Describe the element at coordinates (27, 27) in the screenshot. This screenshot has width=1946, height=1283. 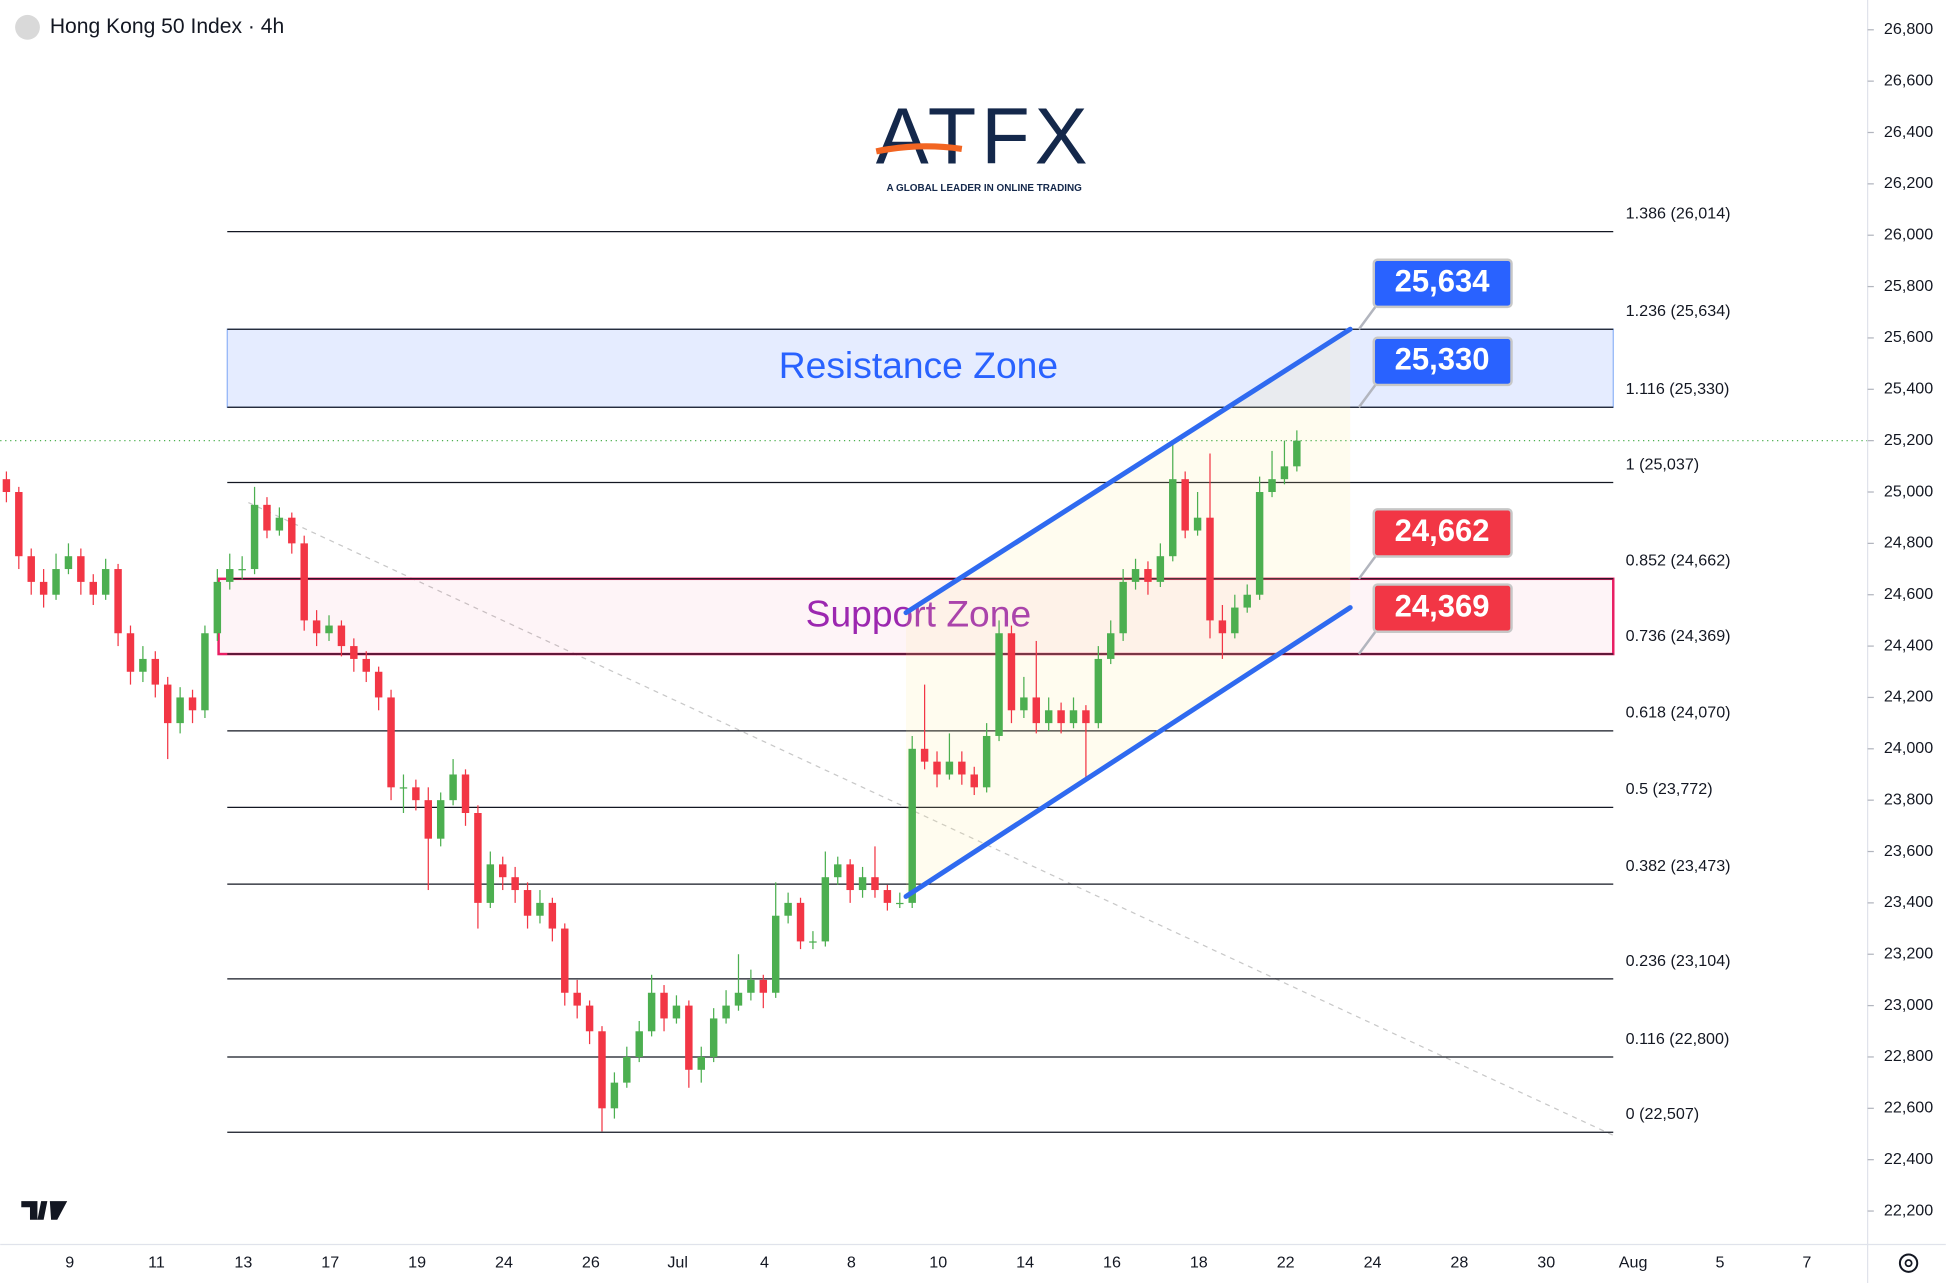
I see `symbol-icon` at that location.